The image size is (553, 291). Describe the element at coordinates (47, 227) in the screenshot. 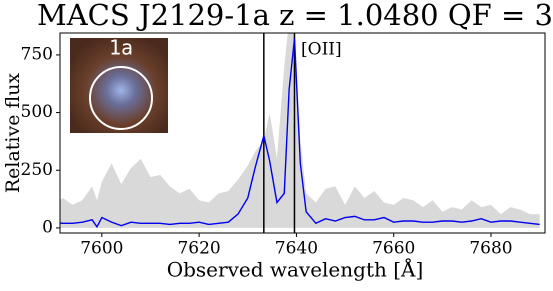

I see `y-tick-label: 0` at that location.